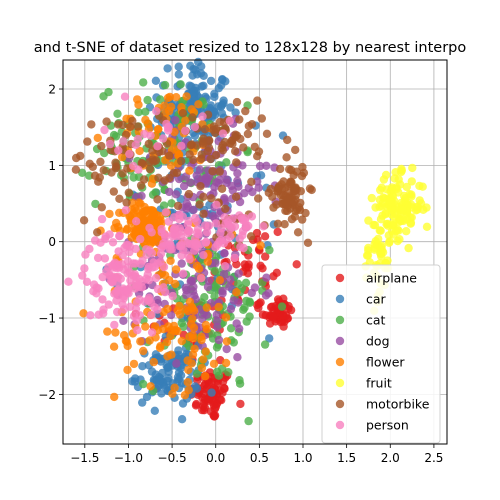 The width and height of the screenshot is (500, 500). Describe the element at coordinates (172, 458) in the screenshot. I see `x-tick-label: −0.5` at that location.